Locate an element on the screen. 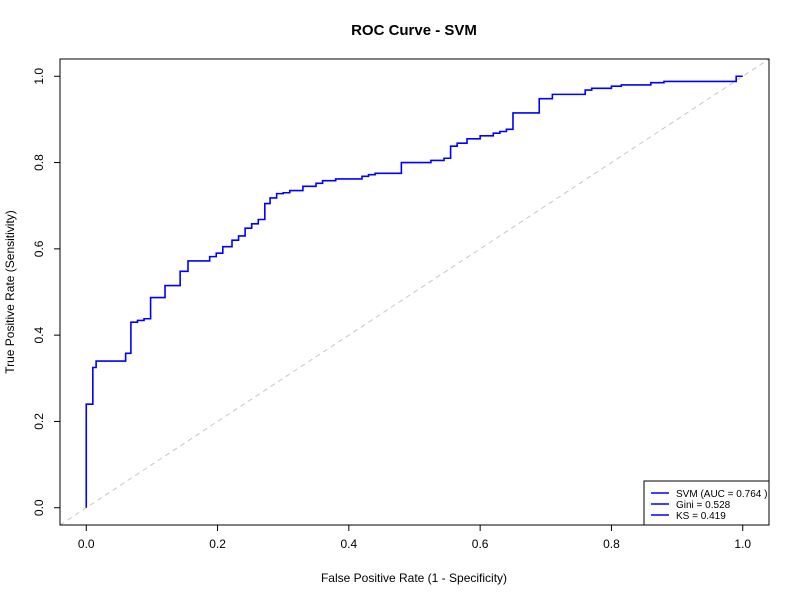  legend-box is located at coordinates (706, 503).